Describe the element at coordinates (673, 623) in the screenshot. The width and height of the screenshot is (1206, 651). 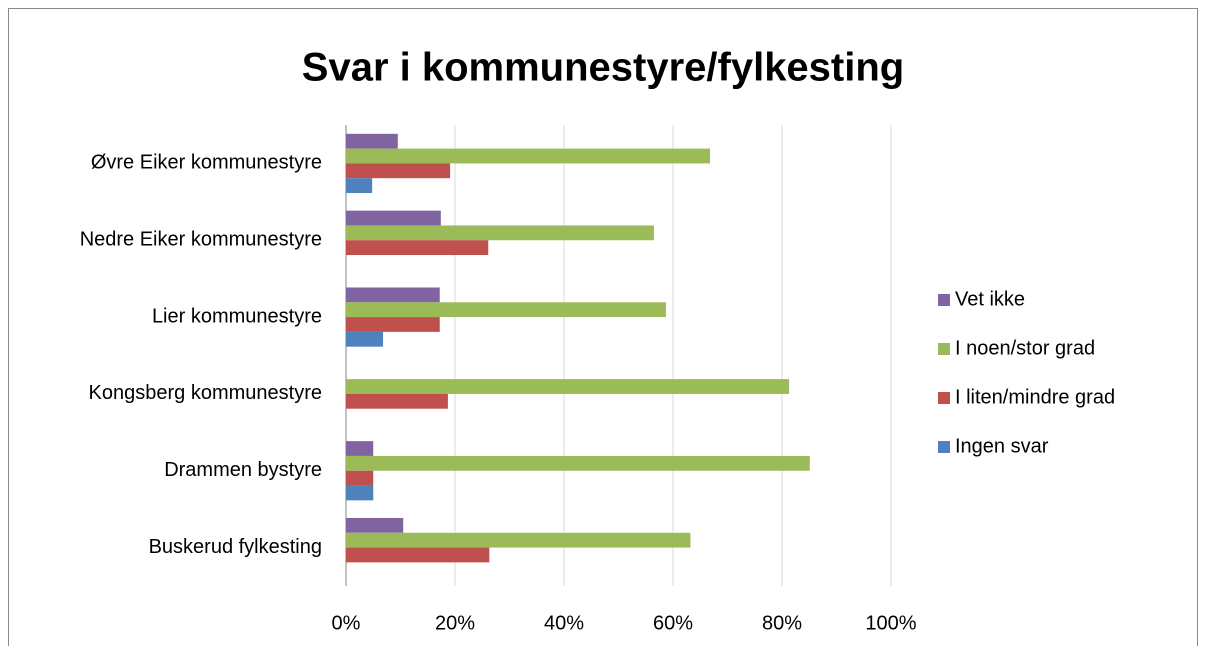
I see `x-tick-label: 60%` at that location.